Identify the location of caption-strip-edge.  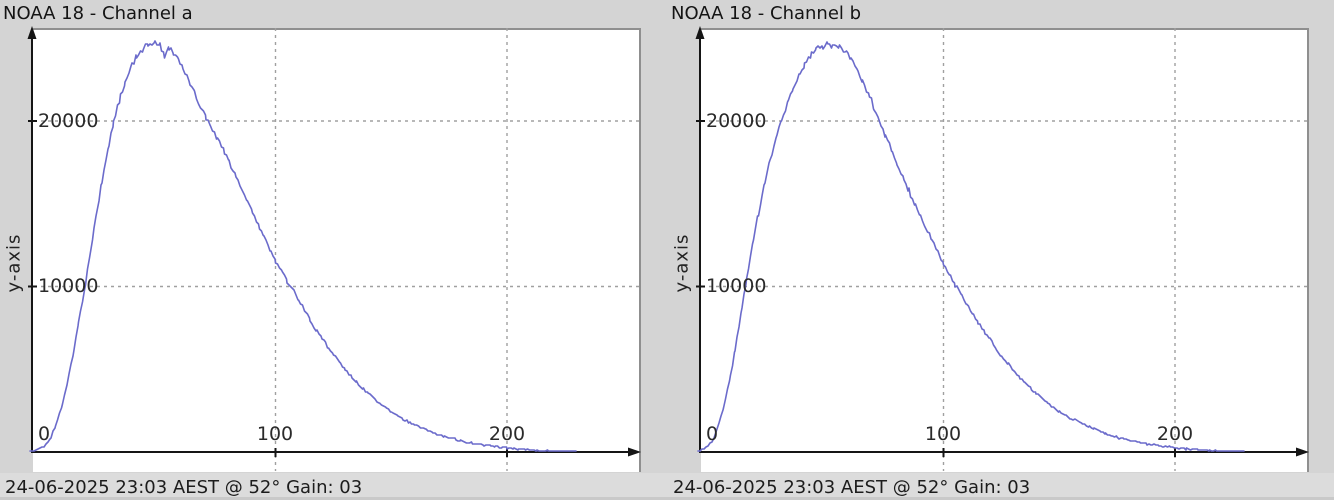
(667, 498).